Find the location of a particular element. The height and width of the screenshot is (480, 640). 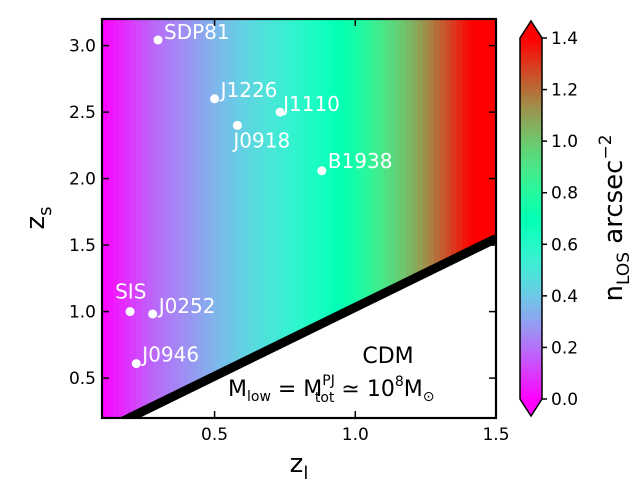

x-axis-label: zl is located at coordinates (299, 464).